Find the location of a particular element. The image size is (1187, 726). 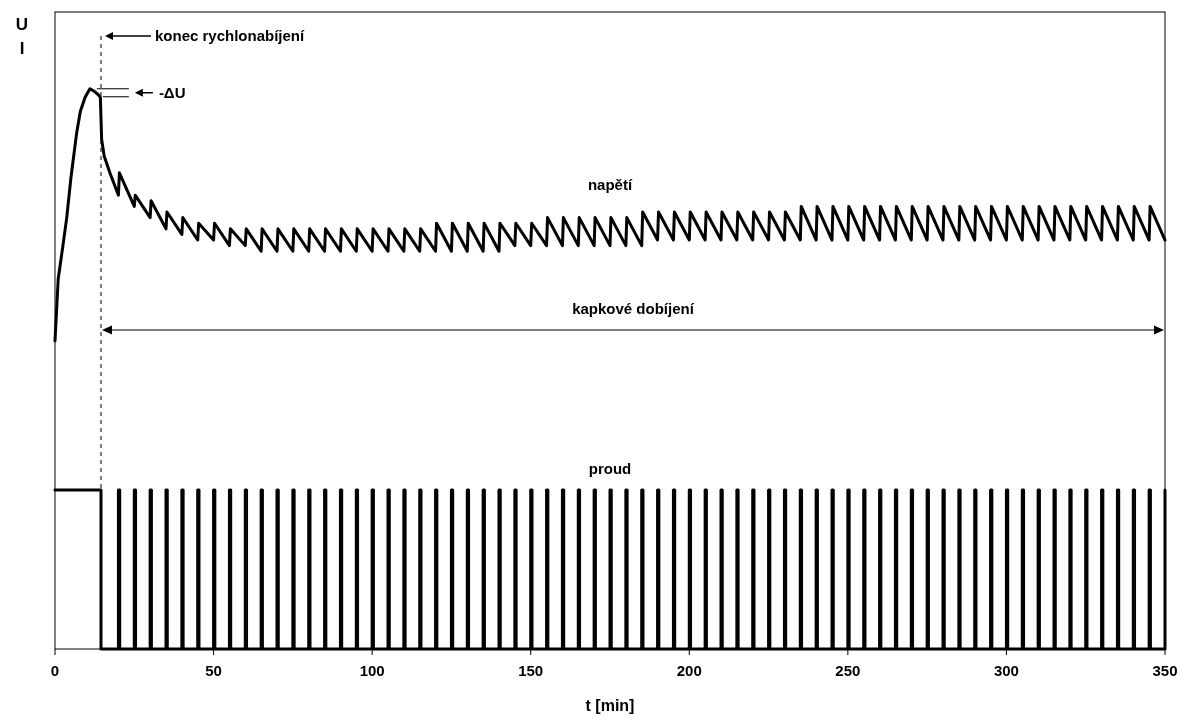

ref-line-label: konec rychlonabíjení is located at coordinates (230, 35).